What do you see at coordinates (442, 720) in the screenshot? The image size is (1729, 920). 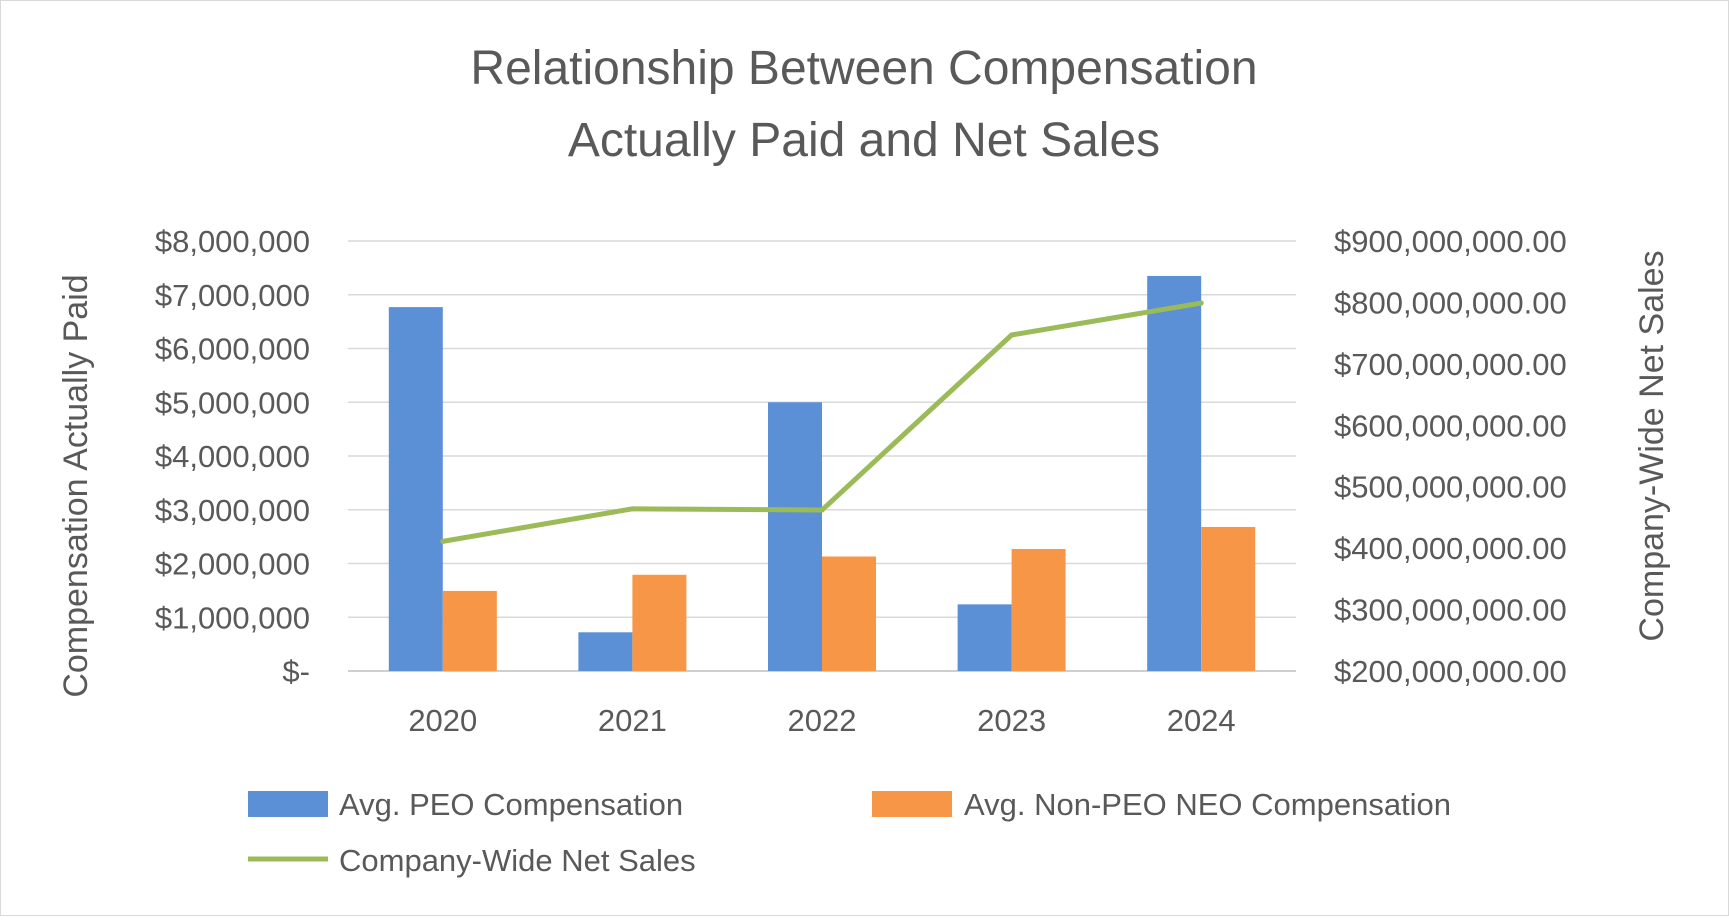 I see `x-tick-label: 2020` at bounding box center [442, 720].